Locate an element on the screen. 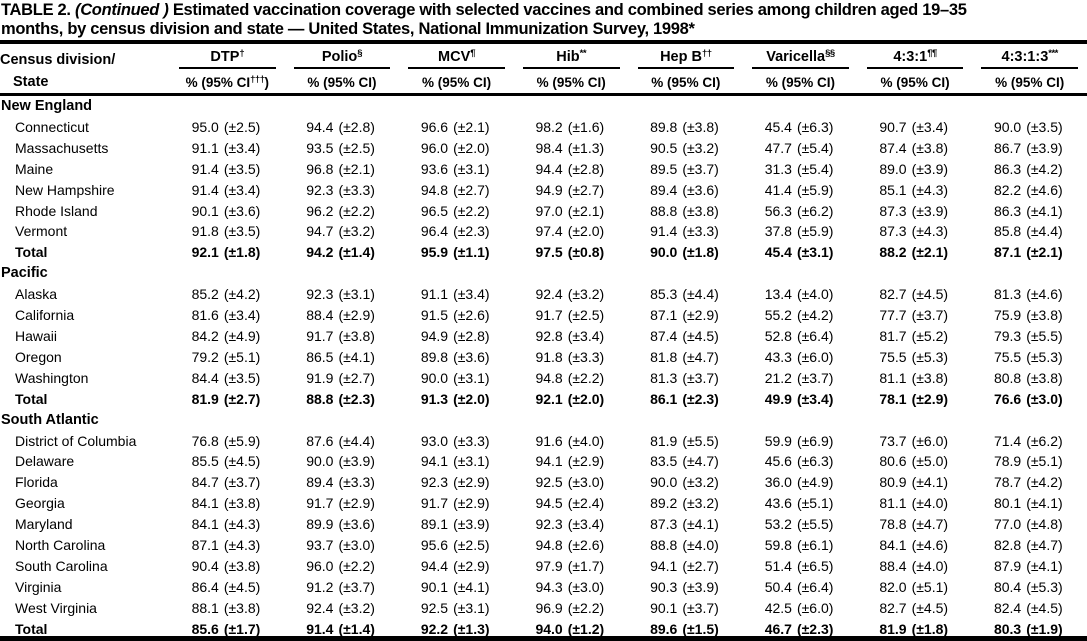 The width and height of the screenshot is (1087, 641). coverage-ci: (±3.3) is located at coordinates (471, 440).